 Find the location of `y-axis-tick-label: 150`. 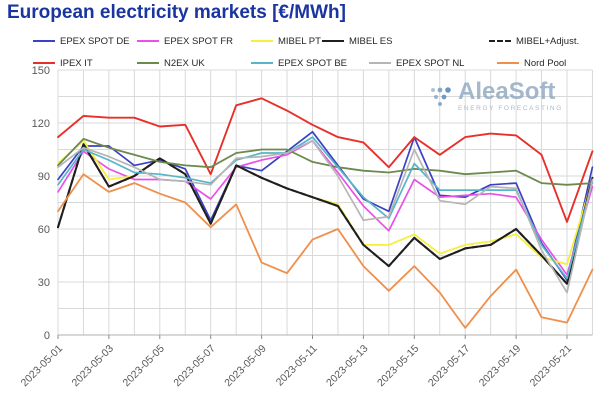

y-axis-tick-label: 150 is located at coordinates (41, 71).